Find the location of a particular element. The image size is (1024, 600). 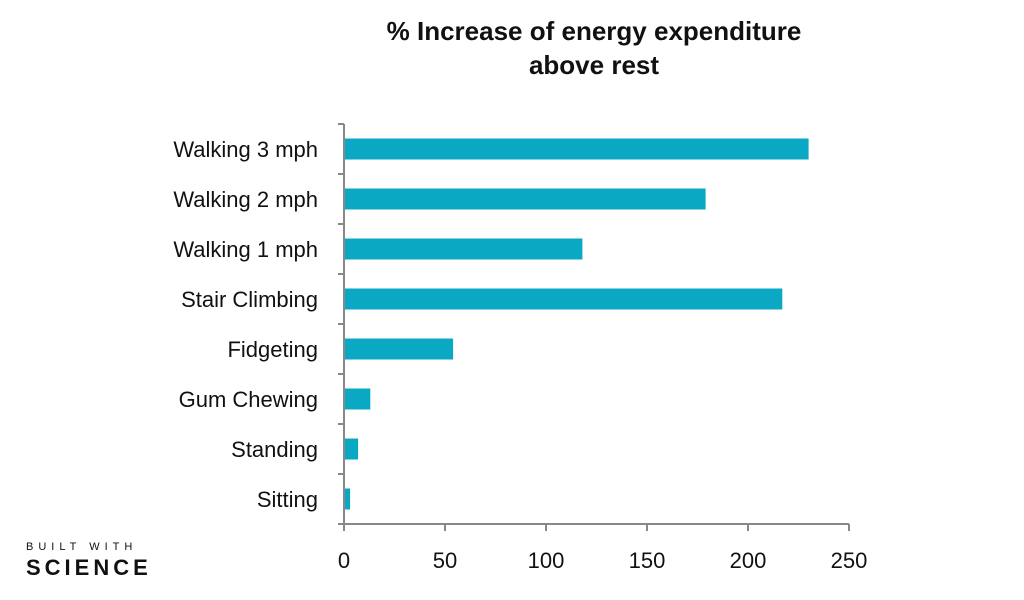

chart-title-line-1: % Increase of energy expenditure is located at coordinates (594, 31).